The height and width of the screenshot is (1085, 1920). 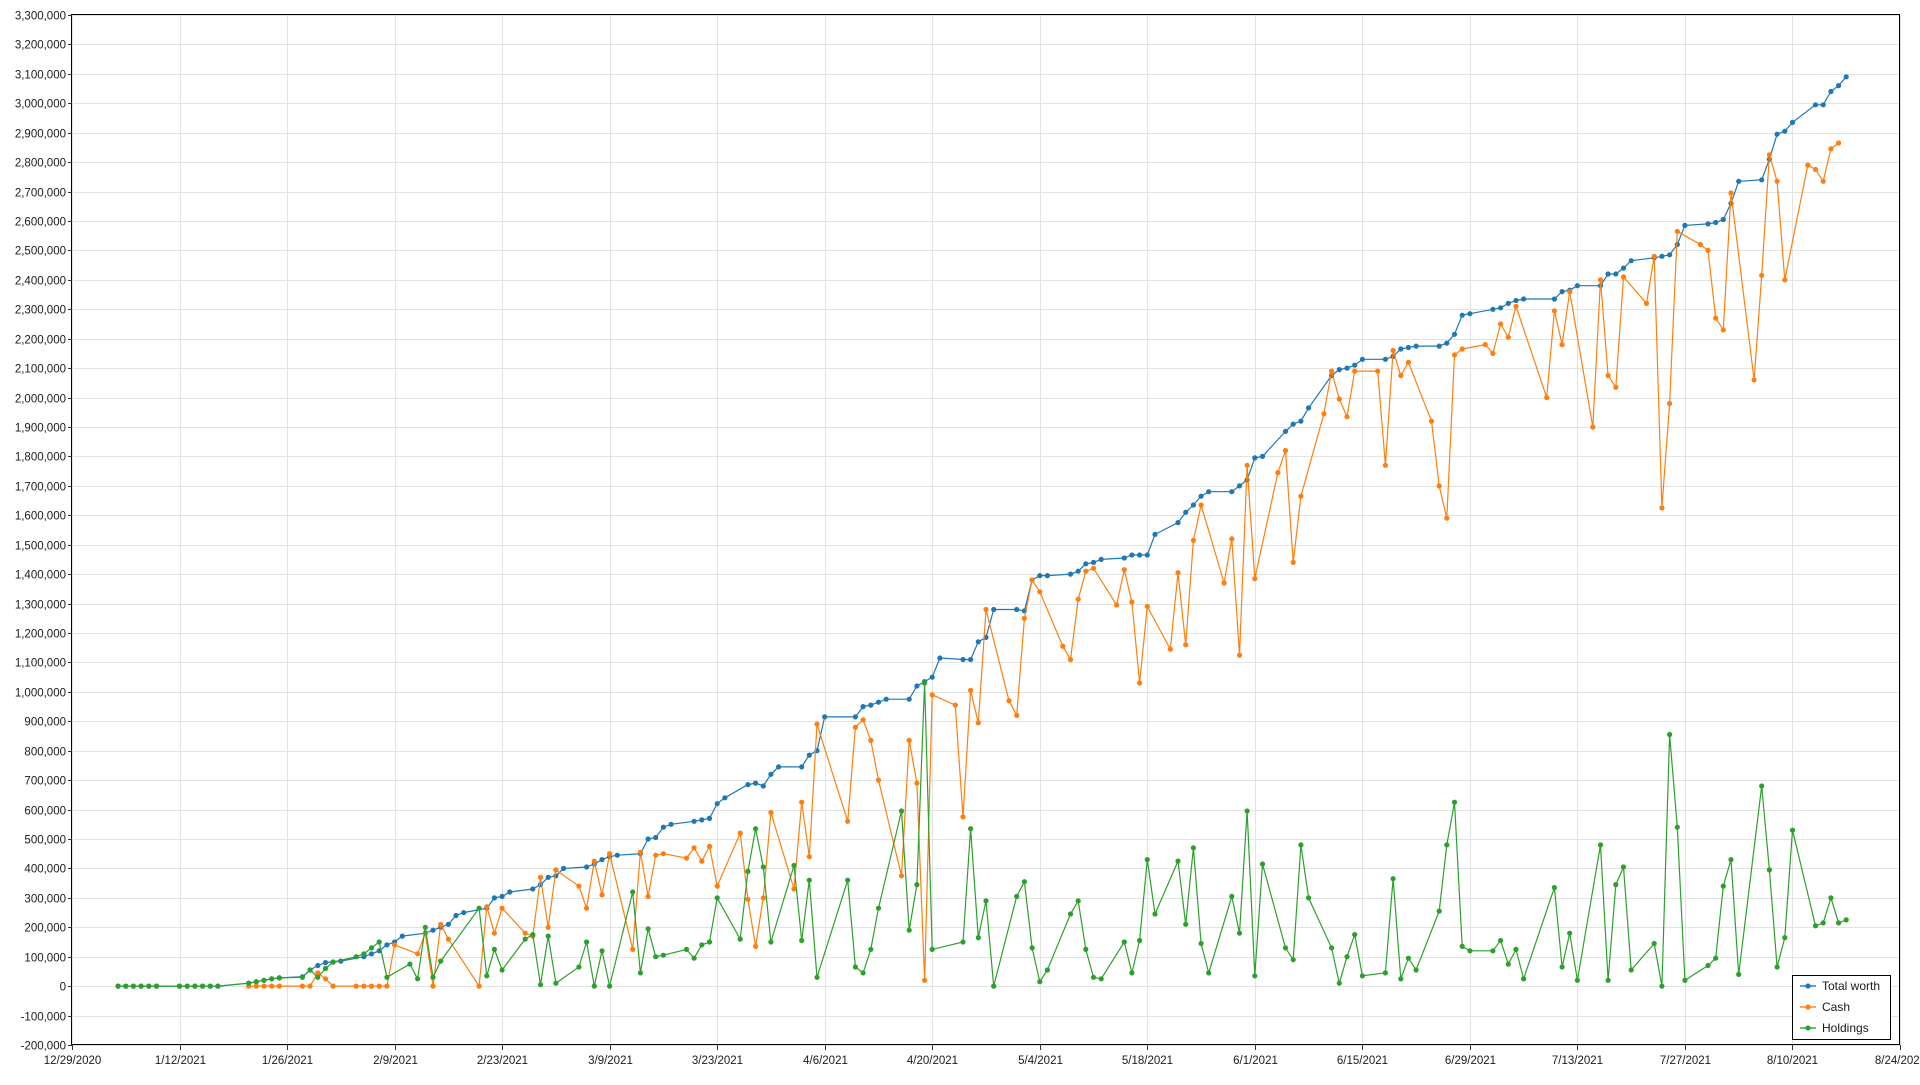 What do you see at coordinates (63, 988) in the screenshot?
I see `y-tick-label: 0` at bounding box center [63, 988].